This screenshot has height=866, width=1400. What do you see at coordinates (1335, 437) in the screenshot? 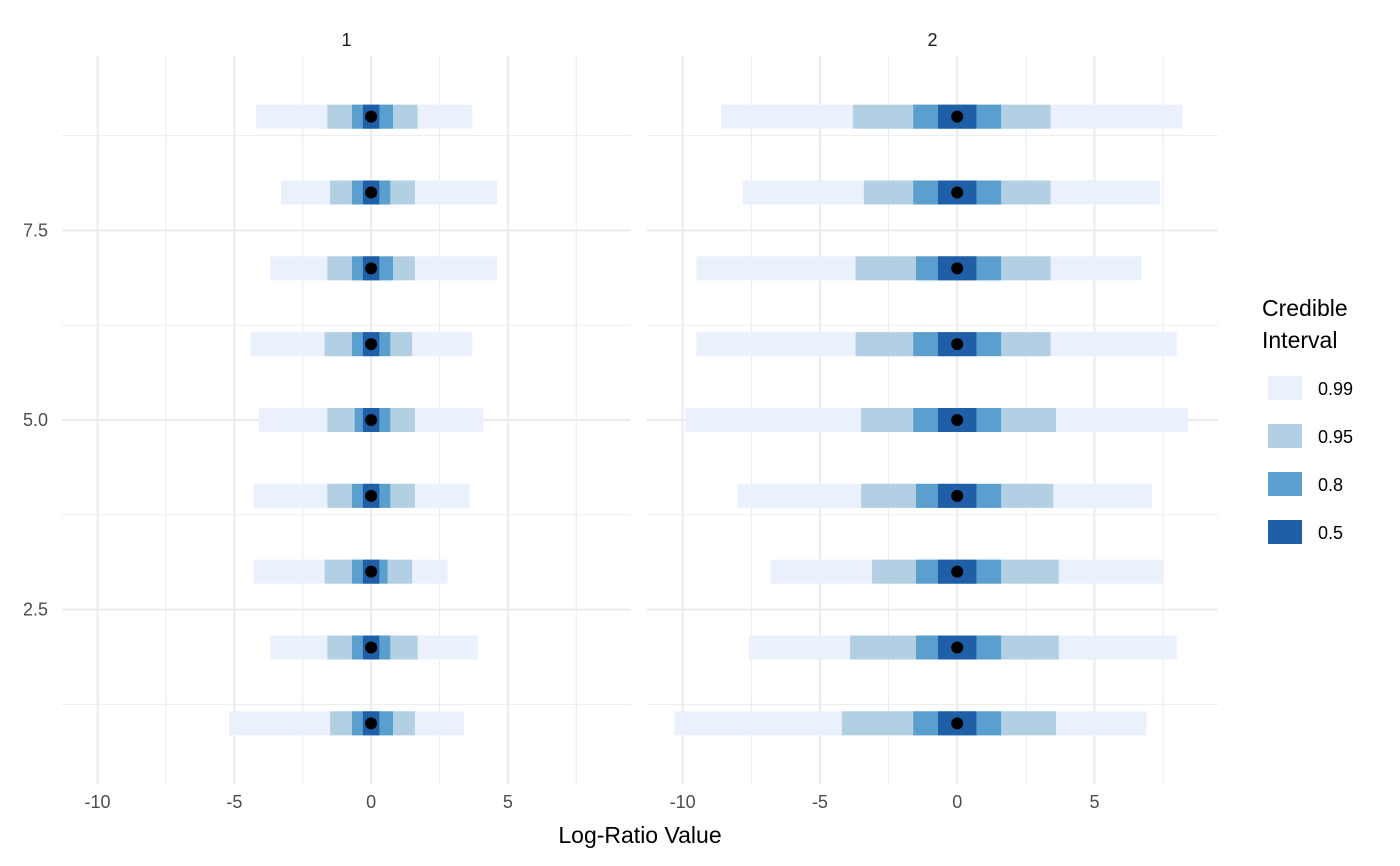
I see `legend-label: 0.95` at bounding box center [1335, 437].